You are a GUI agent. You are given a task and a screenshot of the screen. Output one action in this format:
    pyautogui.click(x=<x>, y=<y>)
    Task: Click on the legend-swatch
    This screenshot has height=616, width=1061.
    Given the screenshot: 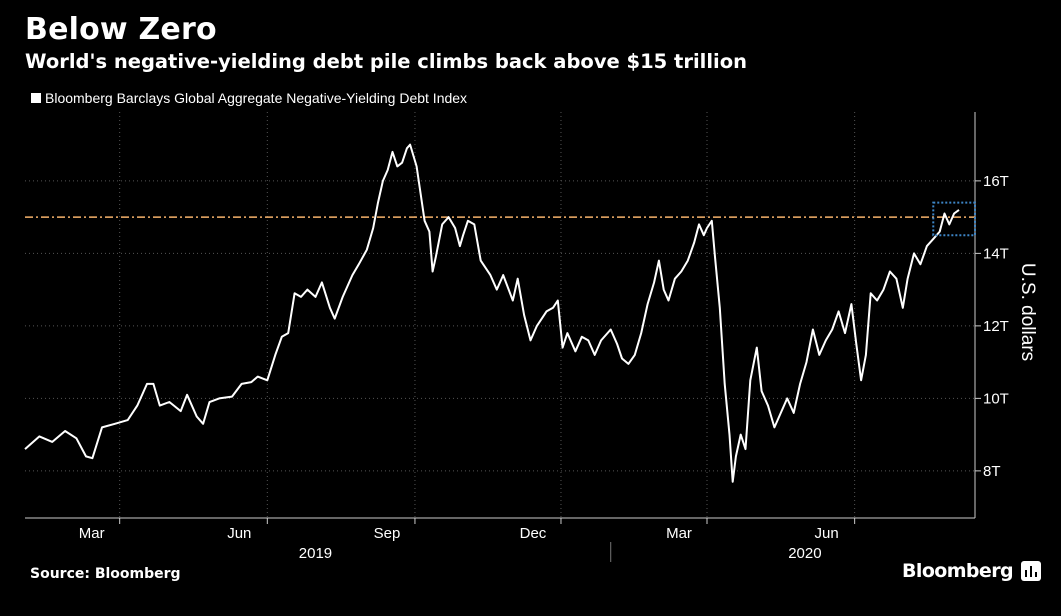 What is the action you would take?
    pyautogui.click(x=36, y=98)
    